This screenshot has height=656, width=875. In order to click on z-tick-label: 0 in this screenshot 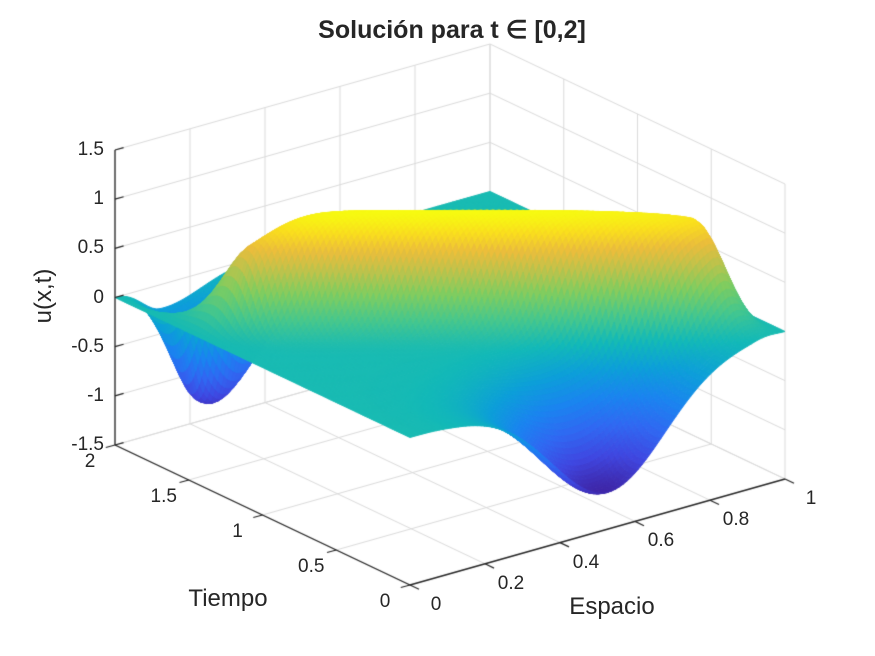, I will do `click(98, 297)`.